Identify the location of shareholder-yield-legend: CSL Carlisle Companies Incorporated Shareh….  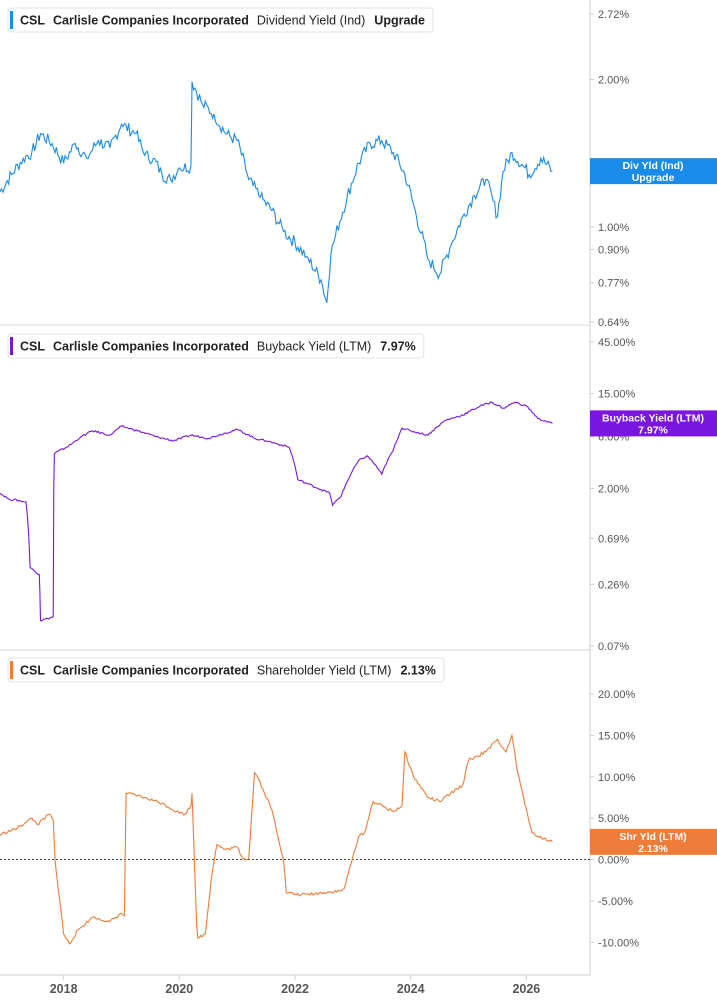
(226, 670).